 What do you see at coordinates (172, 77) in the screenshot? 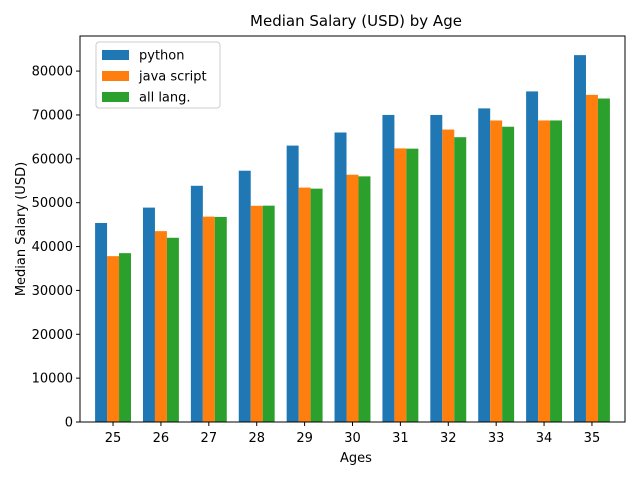
I see `legend-label: java script` at bounding box center [172, 77].